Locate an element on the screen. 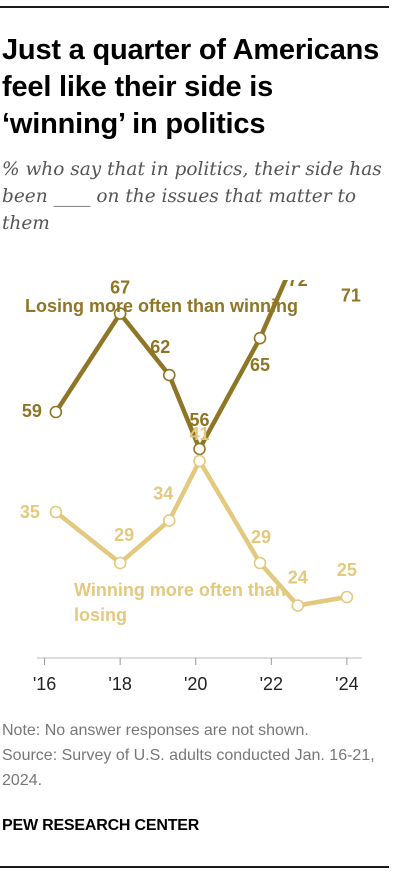  data-label: 67 is located at coordinates (120, 289).